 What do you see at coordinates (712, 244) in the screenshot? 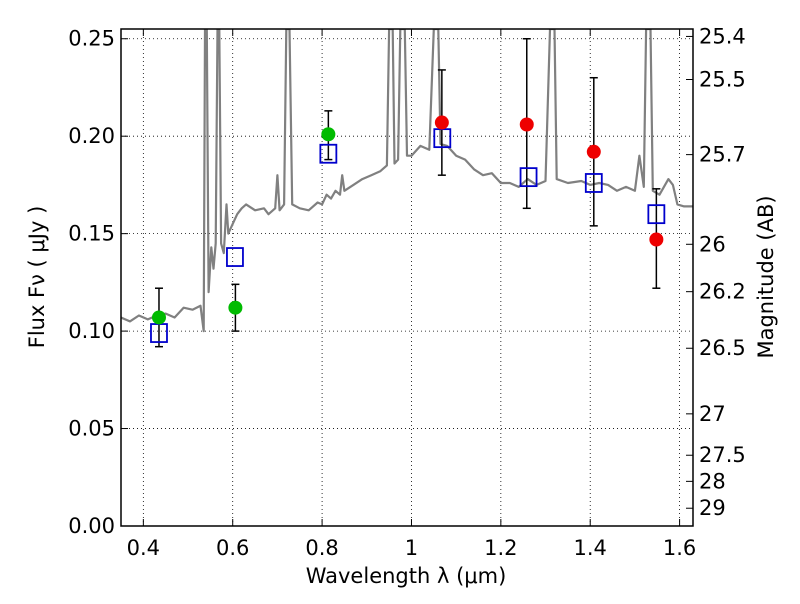
I see `mag-tick-label: 26` at bounding box center [712, 244].